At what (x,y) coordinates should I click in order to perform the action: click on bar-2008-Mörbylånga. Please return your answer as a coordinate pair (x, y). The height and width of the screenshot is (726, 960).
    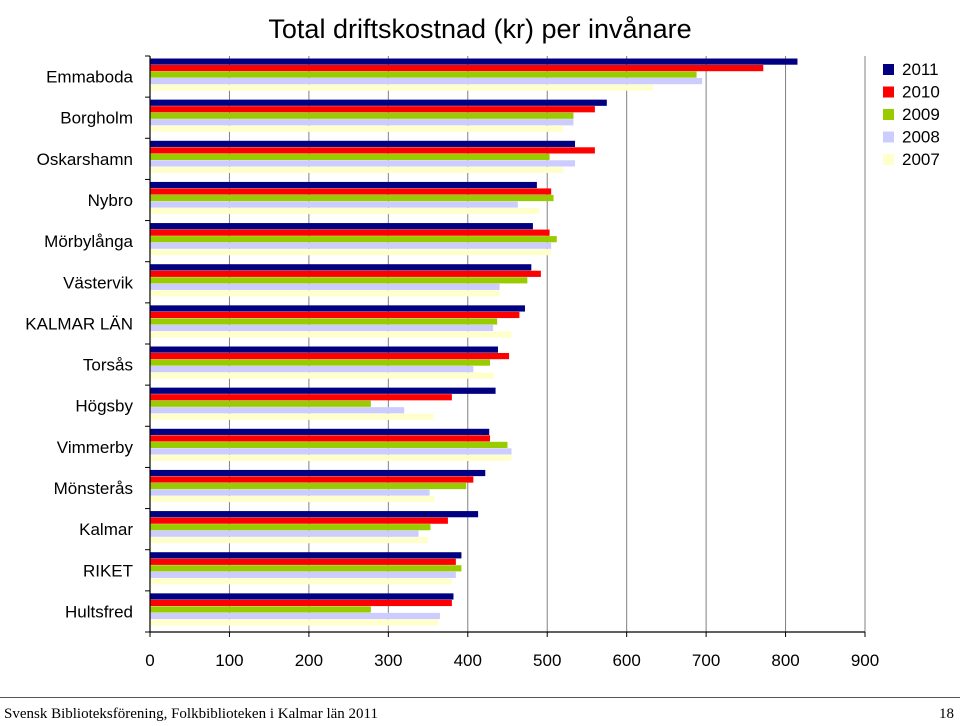
    Looking at the image, I should click on (351, 245).